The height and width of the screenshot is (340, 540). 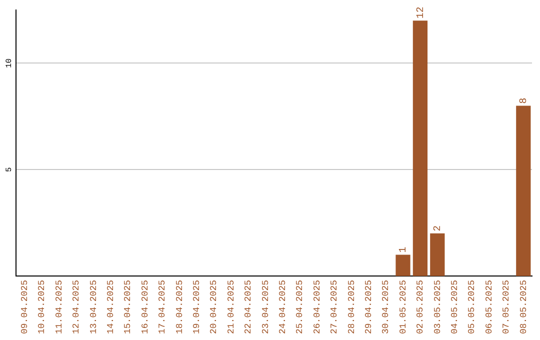 What do you see at coordinates (404, 249) in the screenshot?
I see `data-label: 1` at bounding box center [404, 249].